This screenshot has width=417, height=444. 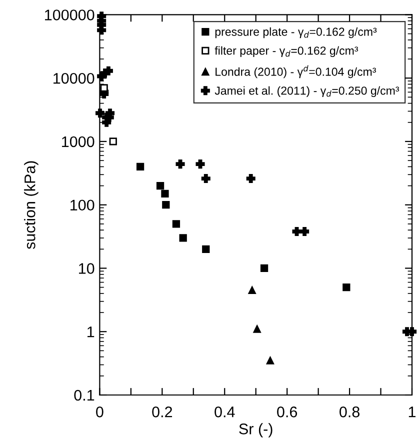 What do you see at coordinates (350, 412) in the screenshot?
I see `x-tick-label: 0.8` at bounding box center [350, 412].